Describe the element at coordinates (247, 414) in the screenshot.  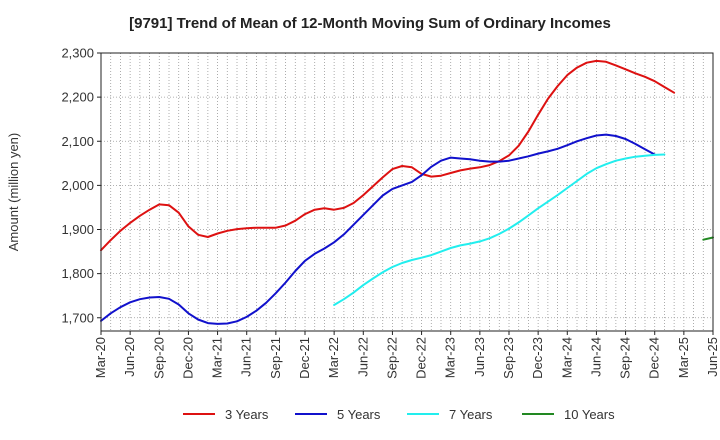
I see `legend-label: 3 Years` at that location.